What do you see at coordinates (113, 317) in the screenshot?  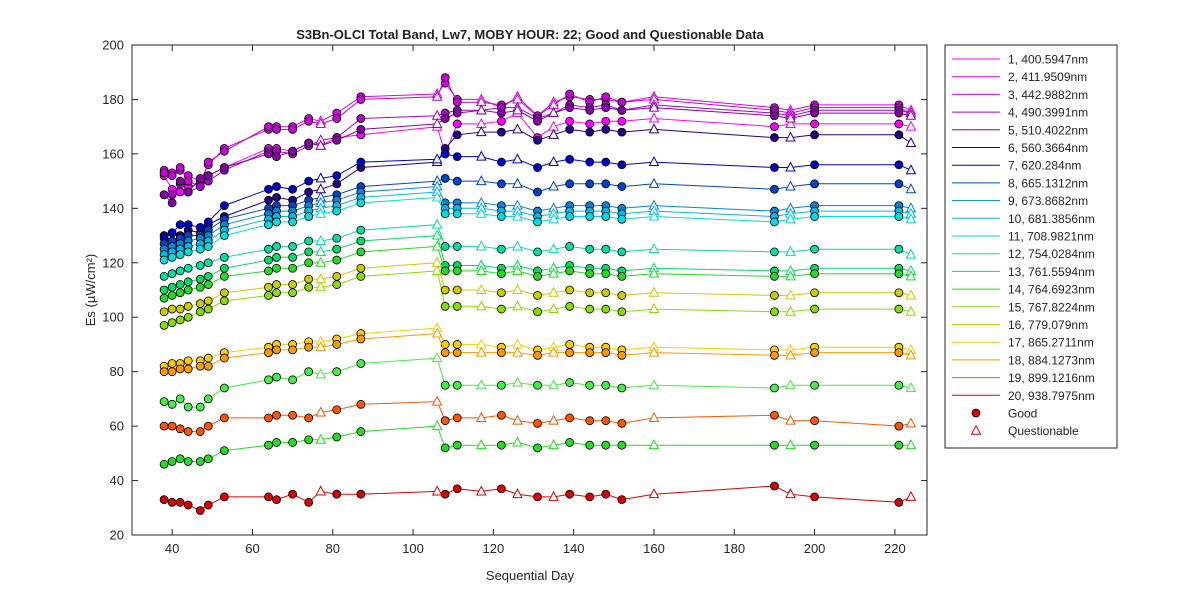 I see `y-tick-label: 100` at bounding box center [113, 317].